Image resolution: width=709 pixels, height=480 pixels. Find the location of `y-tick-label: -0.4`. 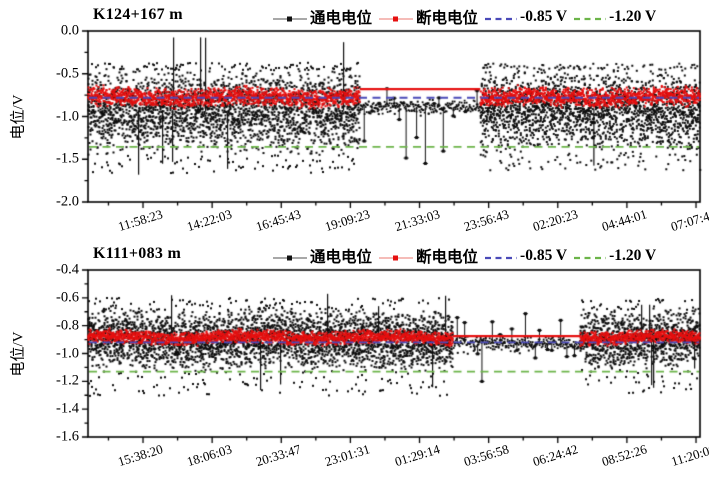

y-tick-label: -0.4 is located at coordinates (67, 269).